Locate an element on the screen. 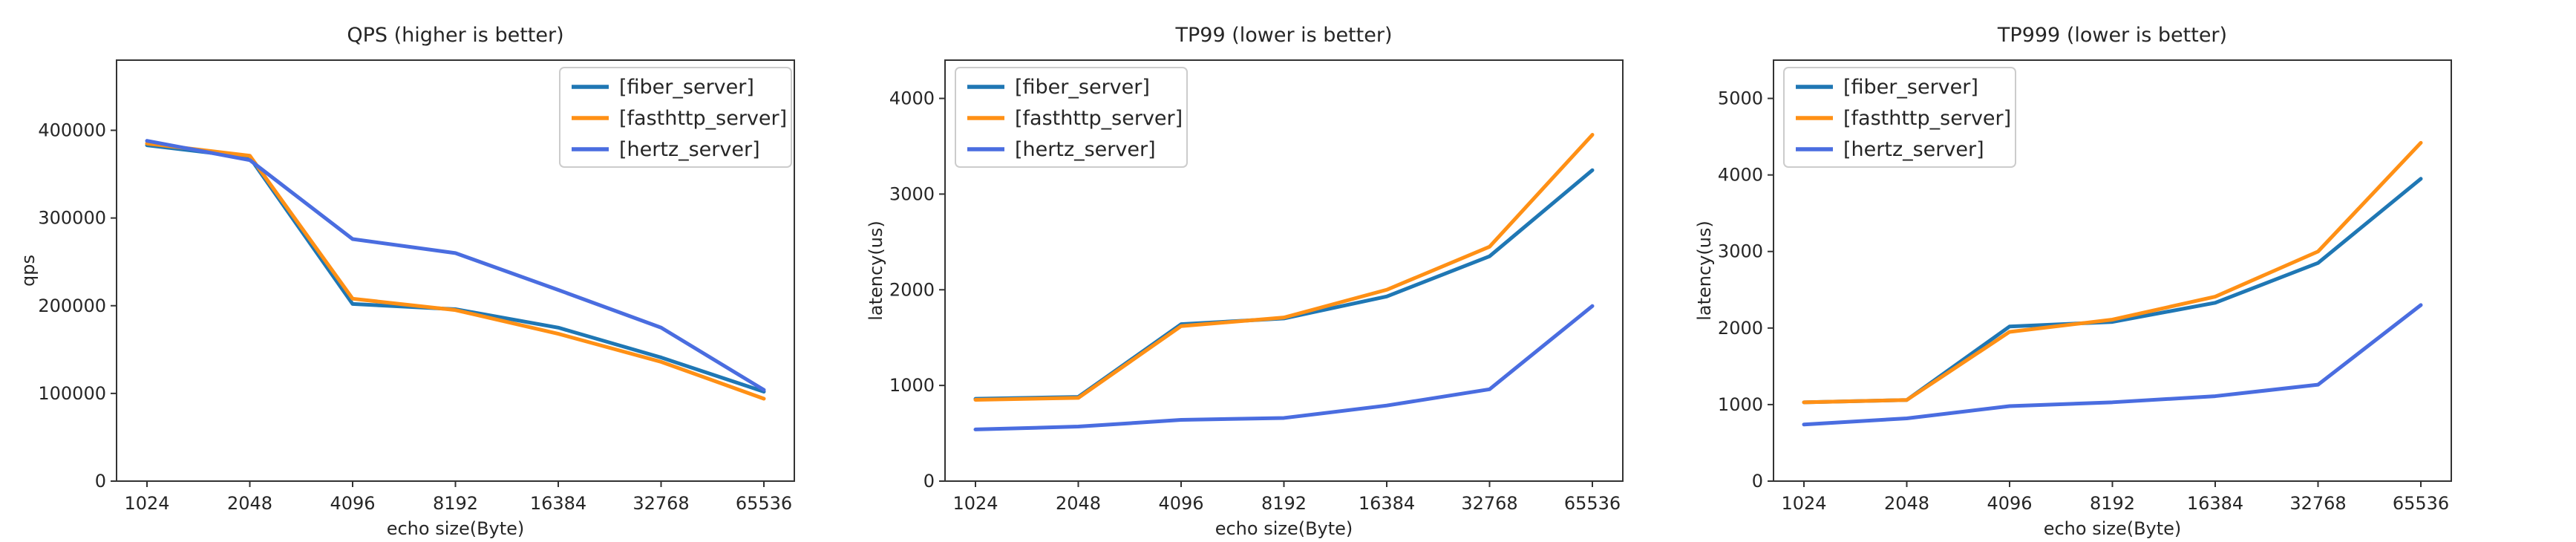 Image resolution: width=2576 pixels, height=542 pixels. y-tick-label: 300000 is located at coordinates (72, 218).